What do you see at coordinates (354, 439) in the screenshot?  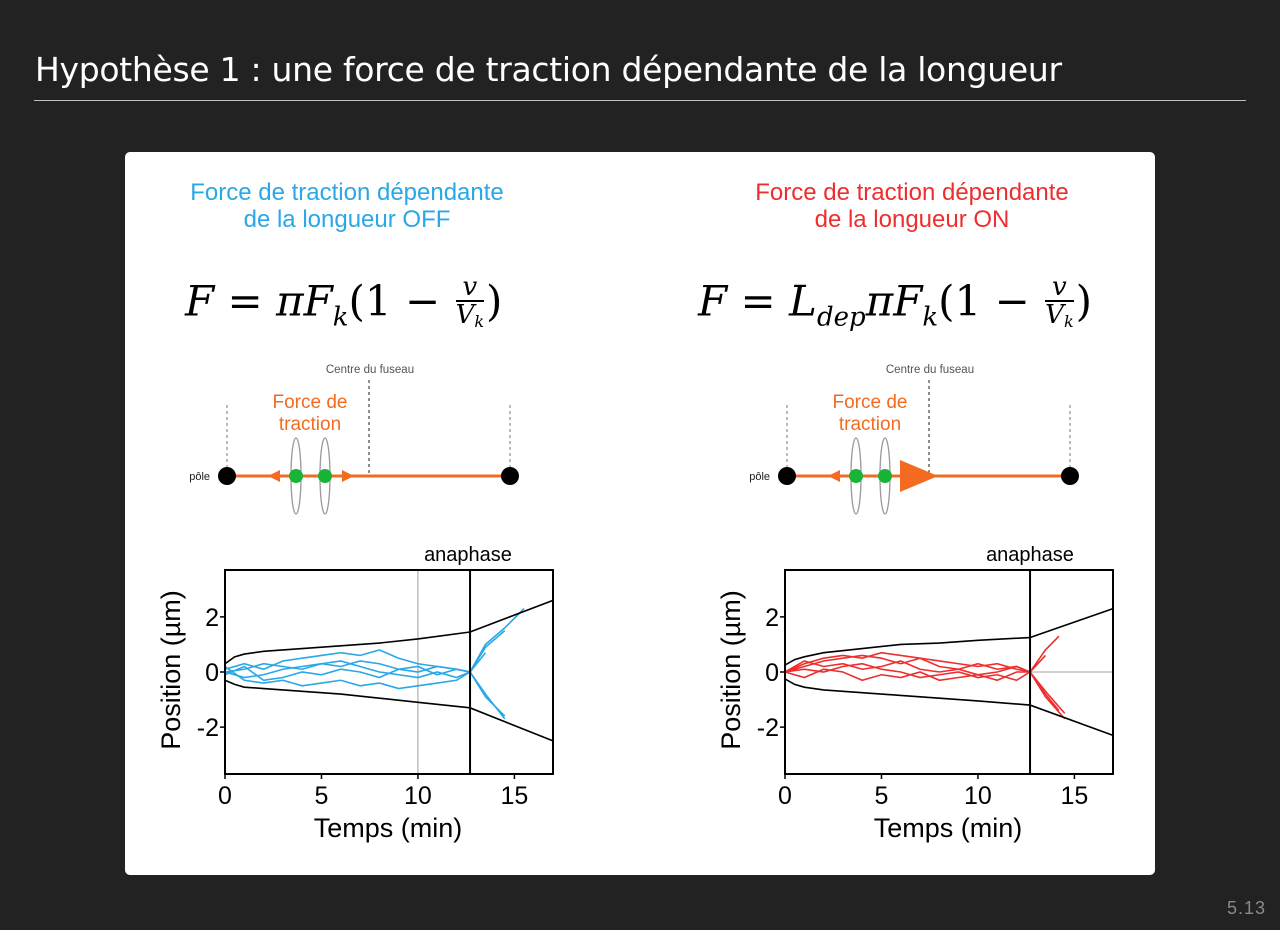 I see `spindle-diagram-off: Centre du fuseau Force de traction pôle` at bounding box center [354, 439].